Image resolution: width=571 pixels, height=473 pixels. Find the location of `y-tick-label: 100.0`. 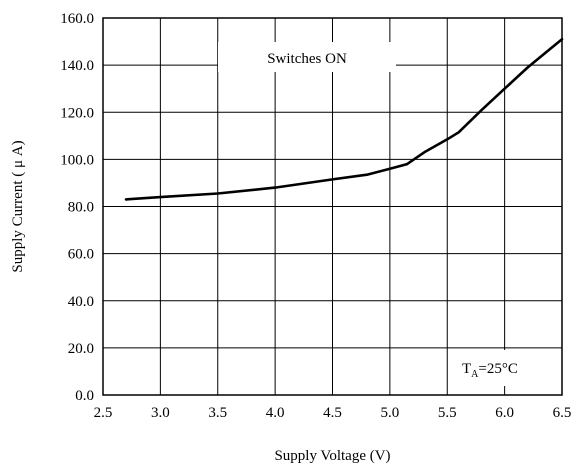

y-tick-label: 100.0 is located at coordinates (77, 160).